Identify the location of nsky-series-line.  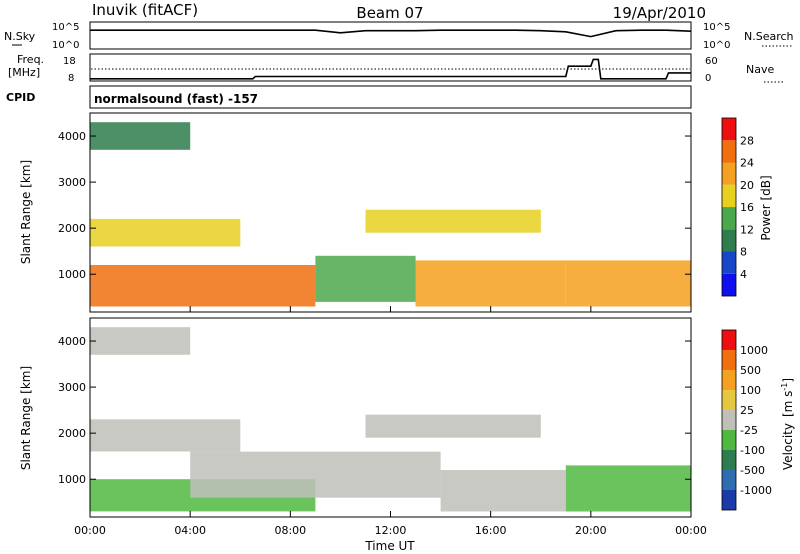
(391, 33).